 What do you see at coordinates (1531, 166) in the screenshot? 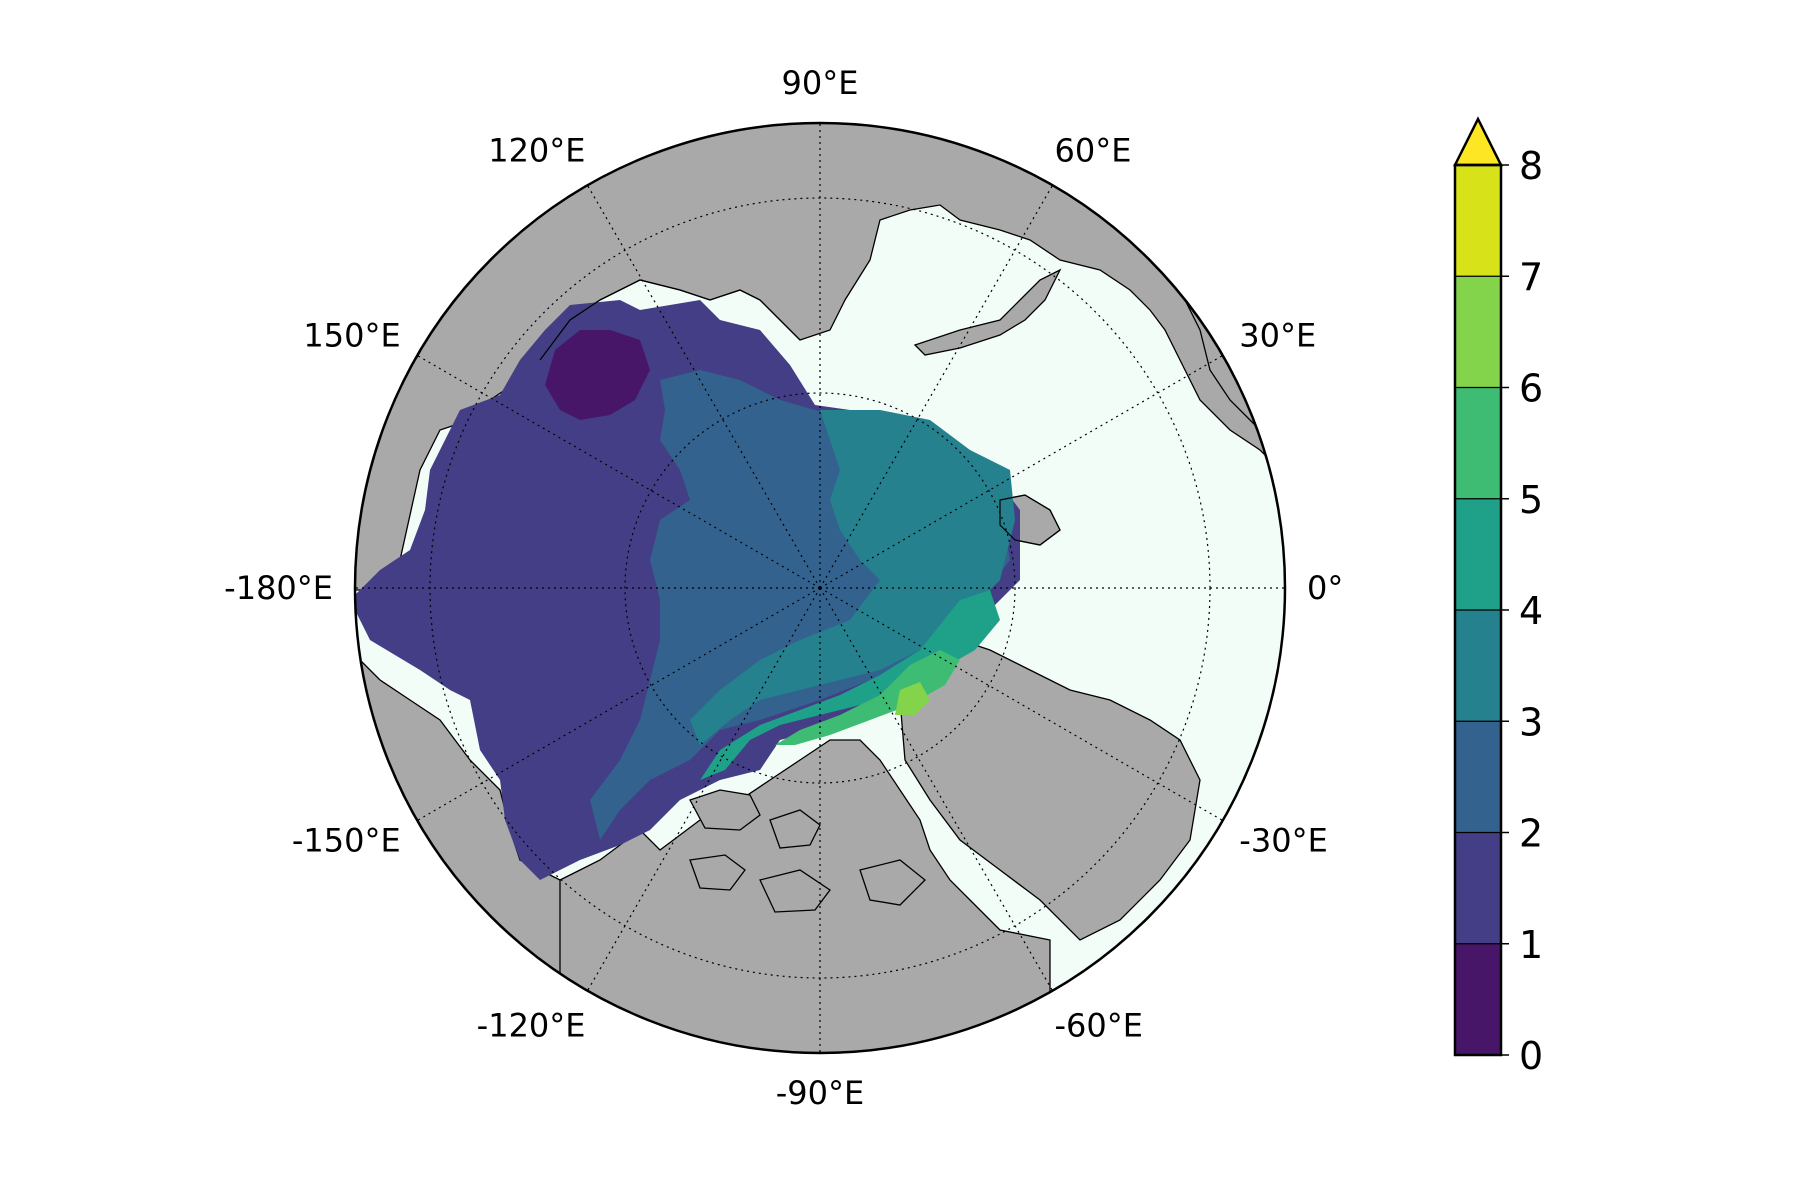
I see `colorbar-tick-label: 8` at bounding box center [1531, 166].